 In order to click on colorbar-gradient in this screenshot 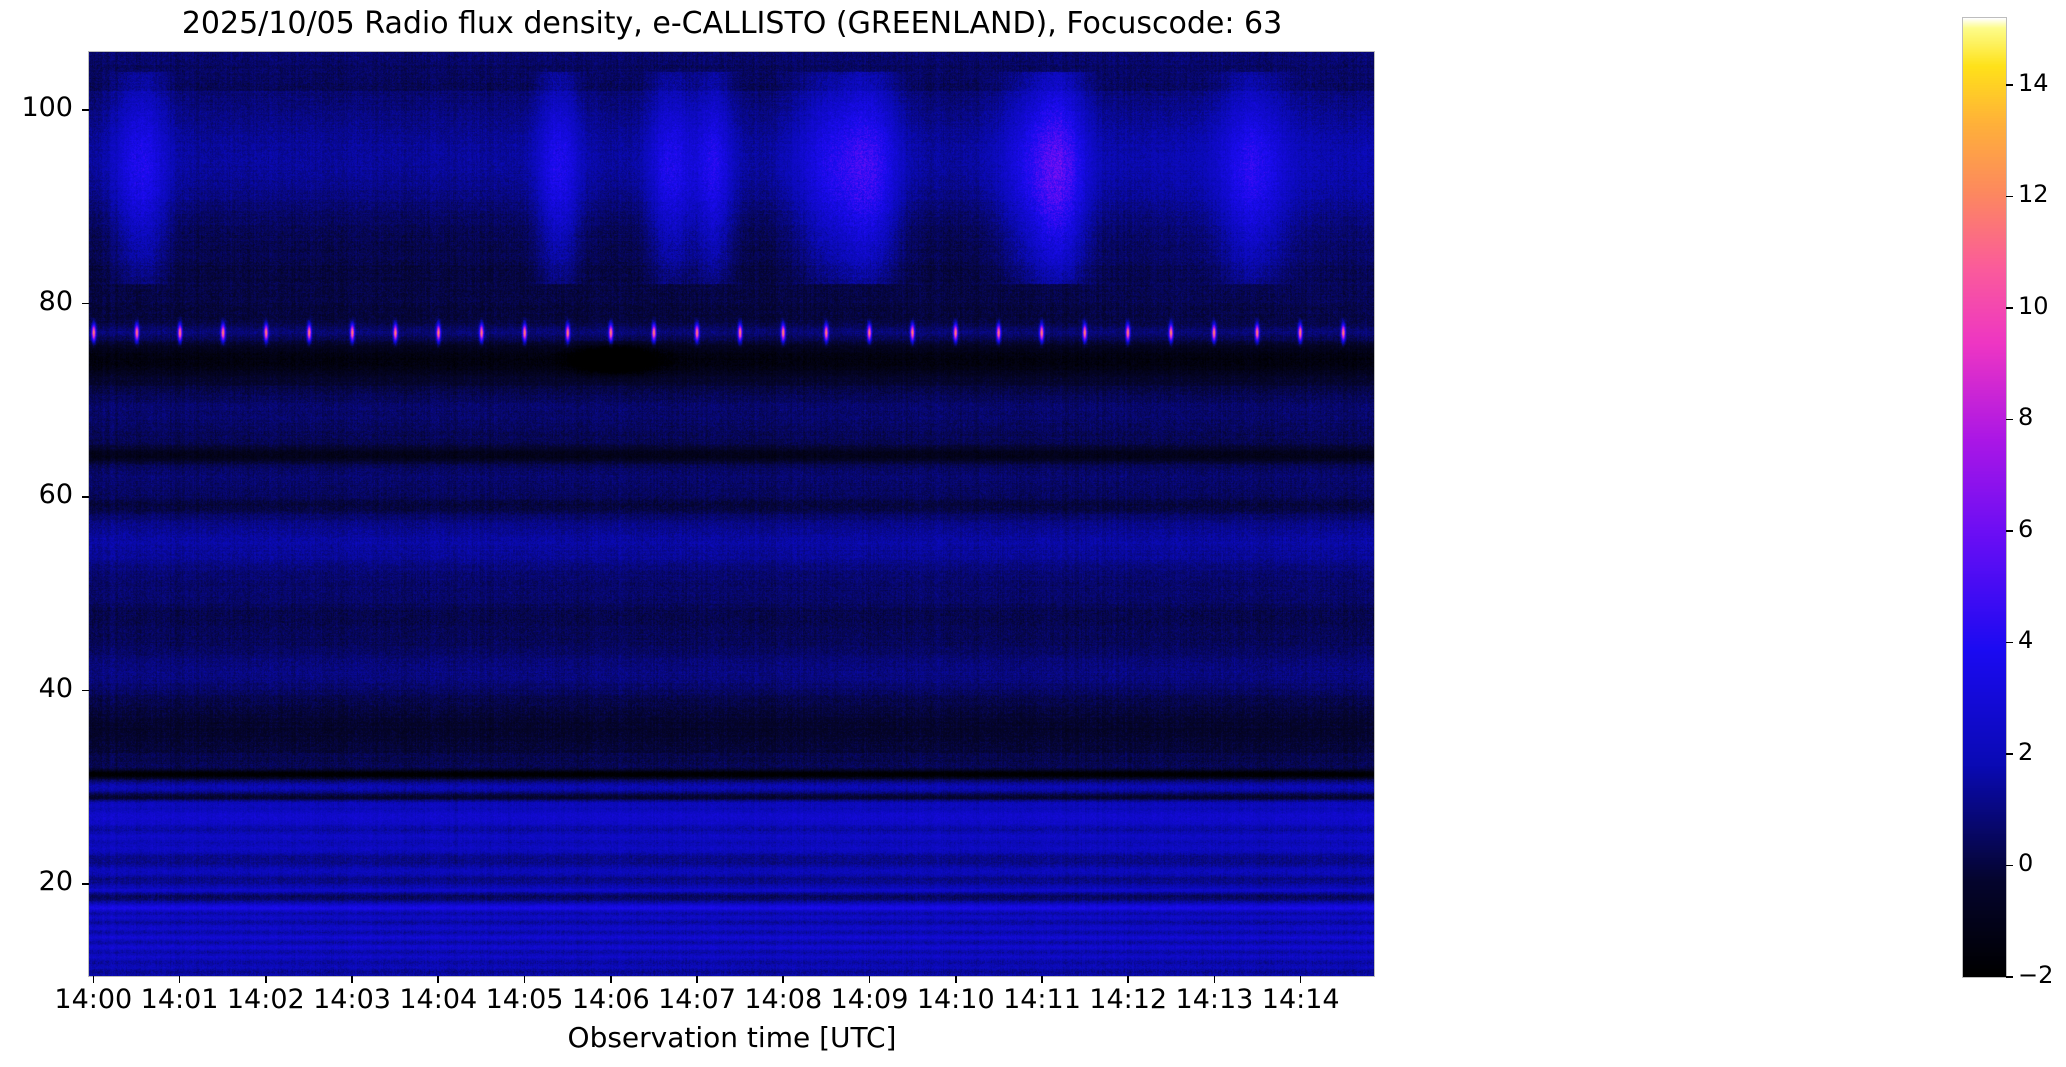, I will do `click(1984, 497)`.